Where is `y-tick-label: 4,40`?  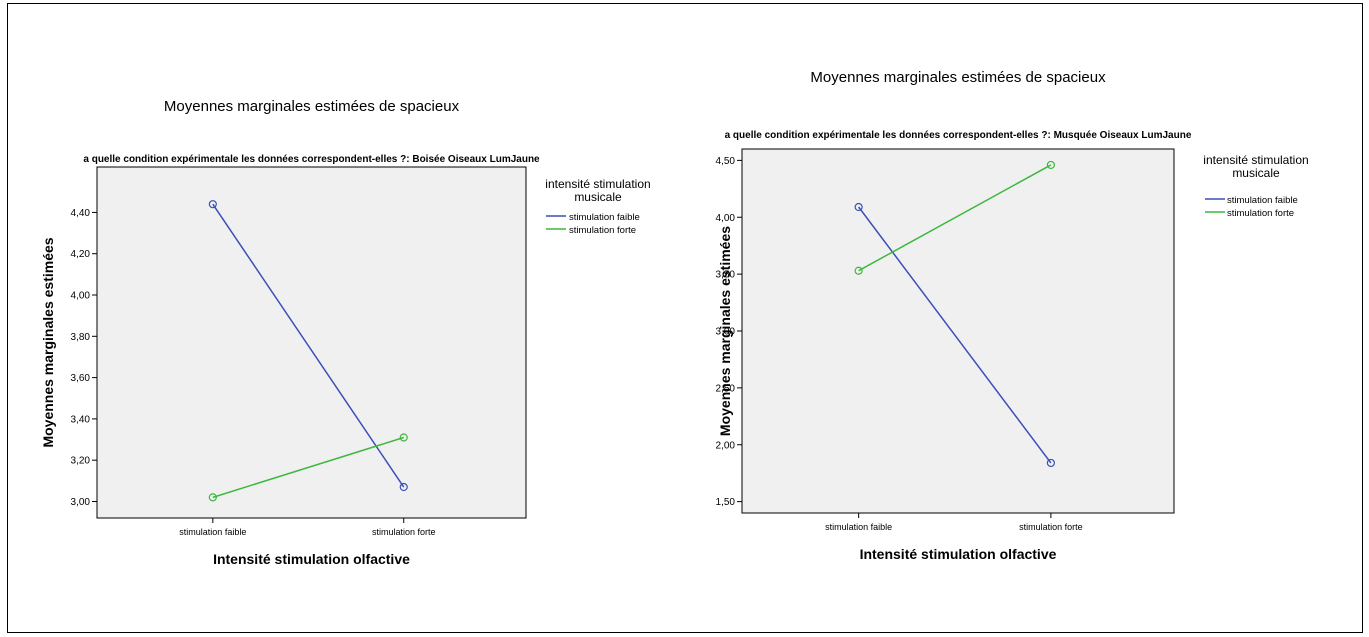
y-tick-label: 4,40 is located at coordinates (81, 213).